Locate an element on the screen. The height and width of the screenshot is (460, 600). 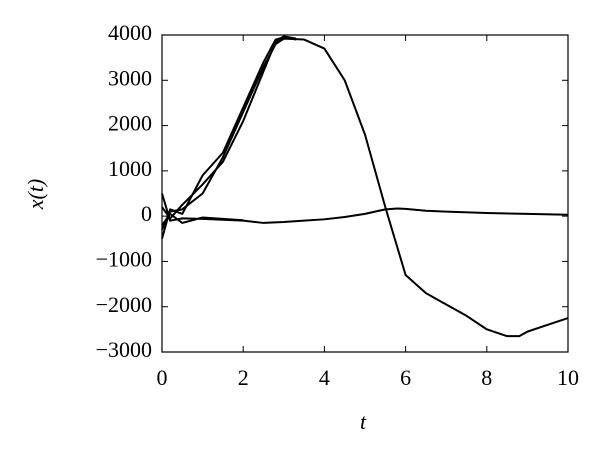
y-tick-label: 2000 is located at coordinates (130, 123).